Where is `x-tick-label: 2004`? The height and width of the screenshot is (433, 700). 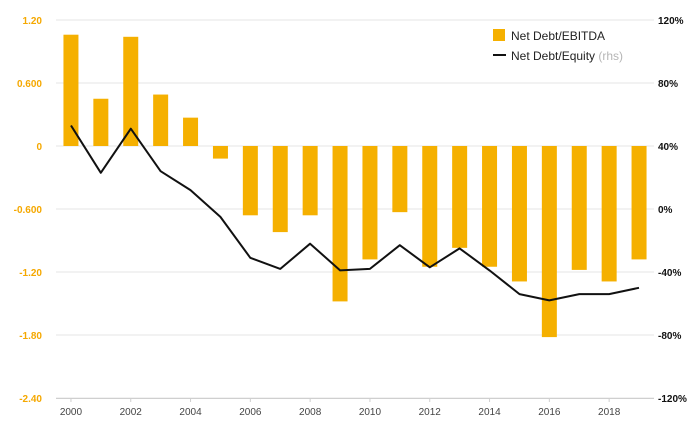
x-tick-label: 2004 is located at coordinates (190, 412).